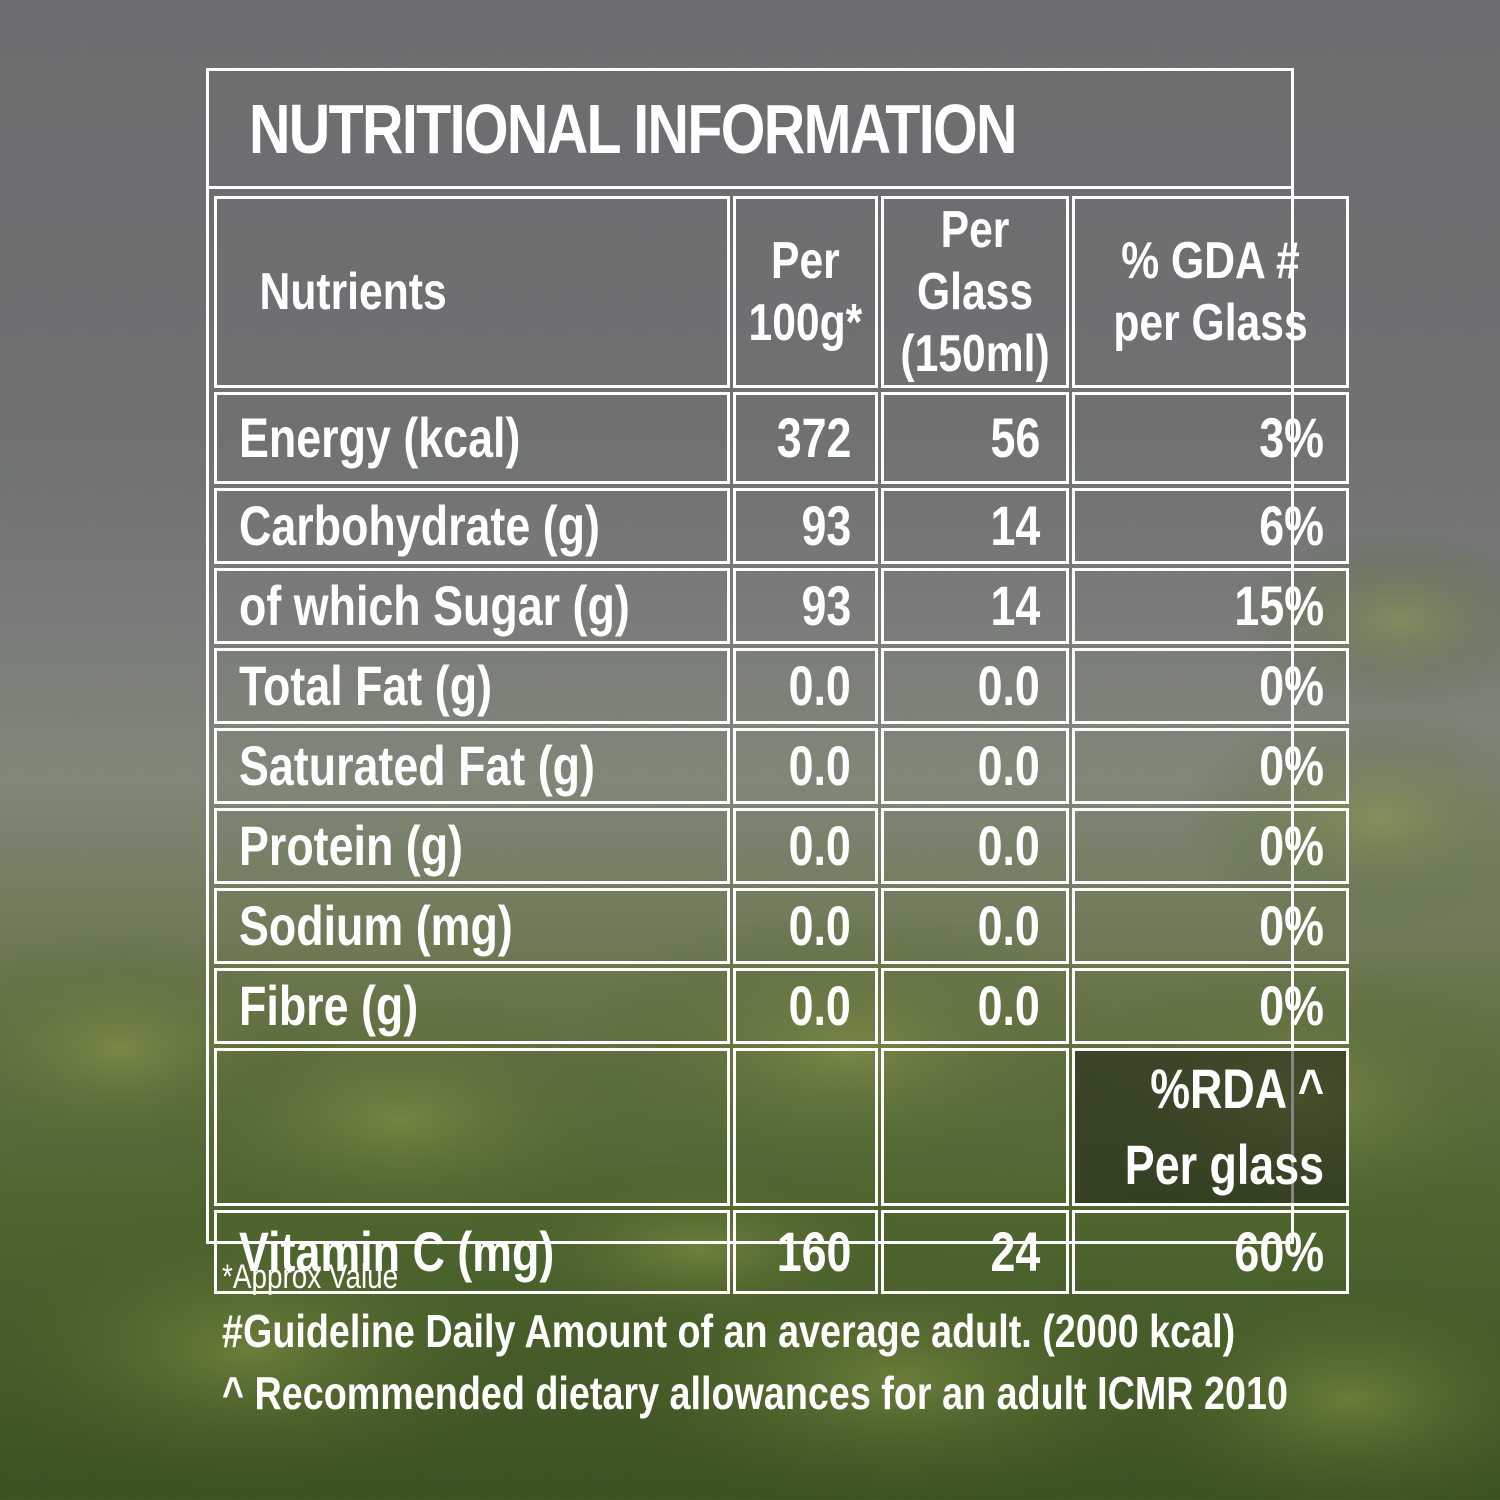 Image resolution: width=1500 pixels, height=1500 pixels. I want to click on table-row: Total Fat (g) 0.0 0.0 0%, so click(782, 686).